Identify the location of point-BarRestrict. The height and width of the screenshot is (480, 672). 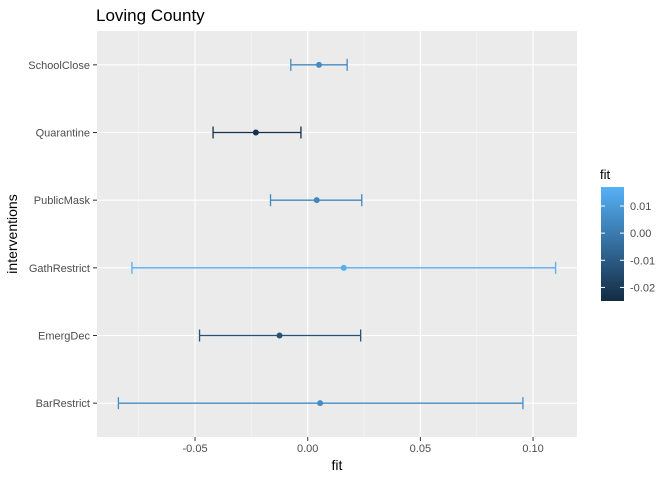
(320, 403).